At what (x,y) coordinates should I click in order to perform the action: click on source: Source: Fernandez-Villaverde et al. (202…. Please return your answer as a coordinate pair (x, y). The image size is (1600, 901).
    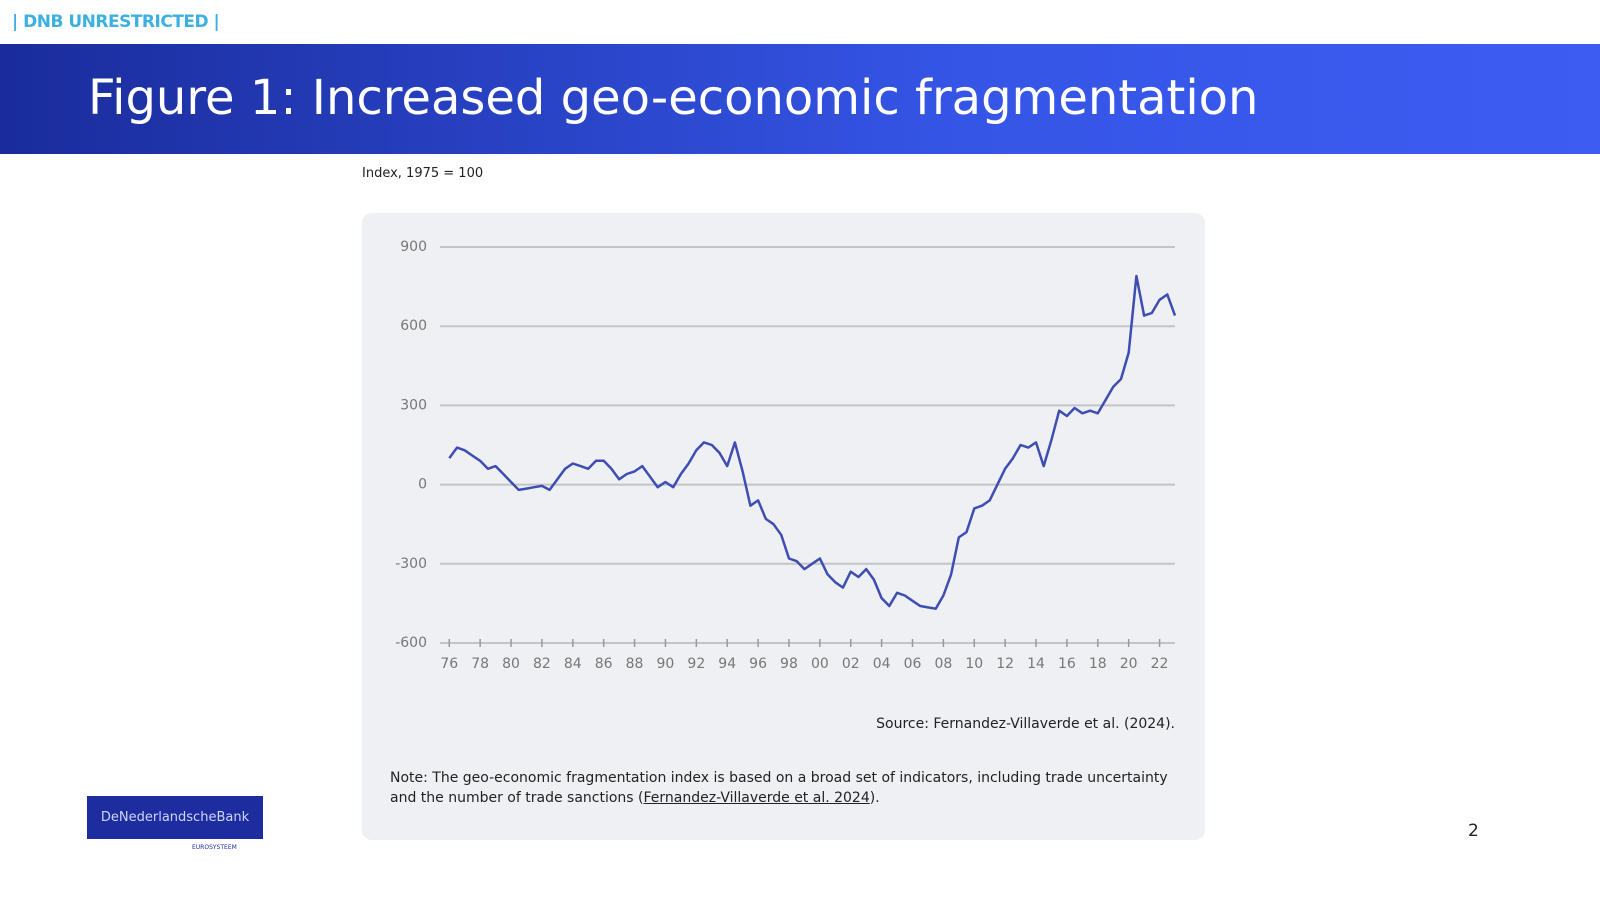
    Looking at the image, I should click on (1025, 724).